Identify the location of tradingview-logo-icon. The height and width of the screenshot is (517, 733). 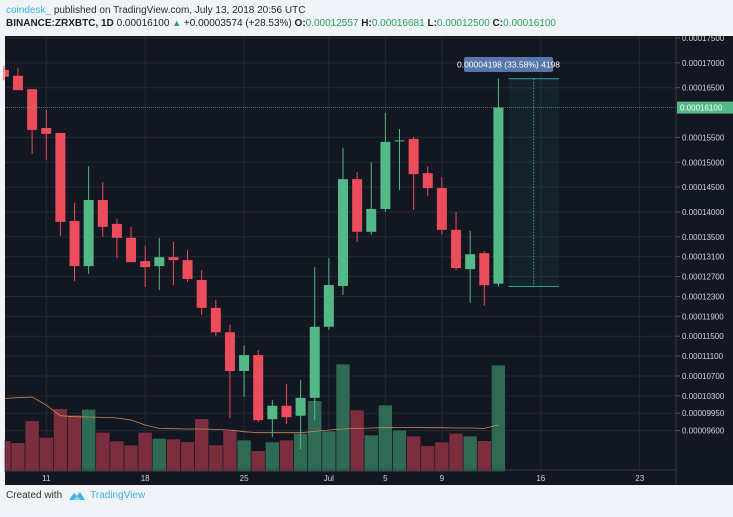
(77, 496).